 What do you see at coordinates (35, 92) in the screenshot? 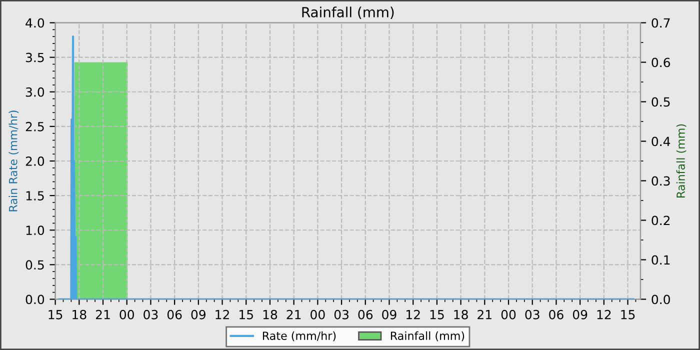
I see `y-tick-label: 3.0` at bounding box center [35, 92].